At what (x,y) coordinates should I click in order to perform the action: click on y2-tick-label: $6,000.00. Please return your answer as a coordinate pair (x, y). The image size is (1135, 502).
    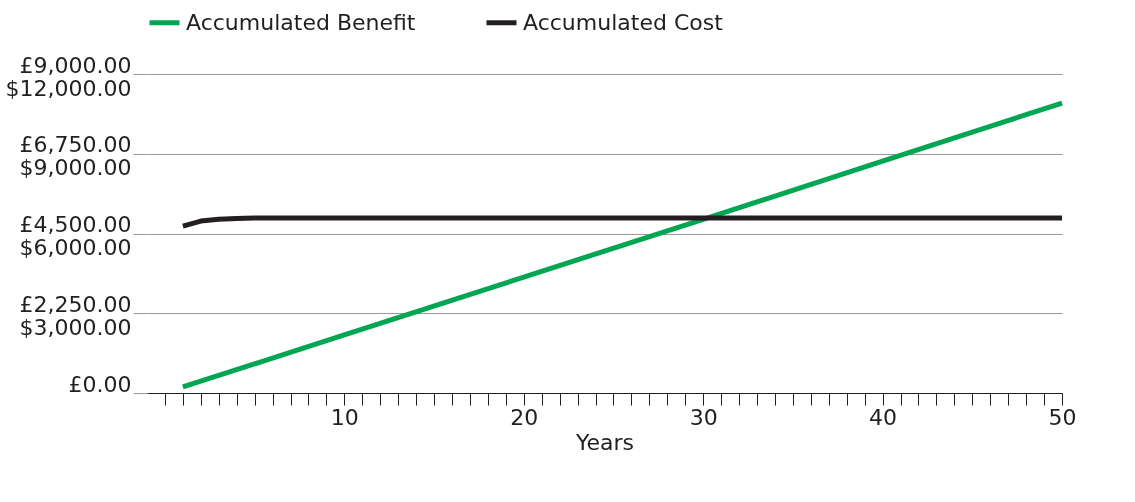
    Looking at the image, I should click on (75, 247).